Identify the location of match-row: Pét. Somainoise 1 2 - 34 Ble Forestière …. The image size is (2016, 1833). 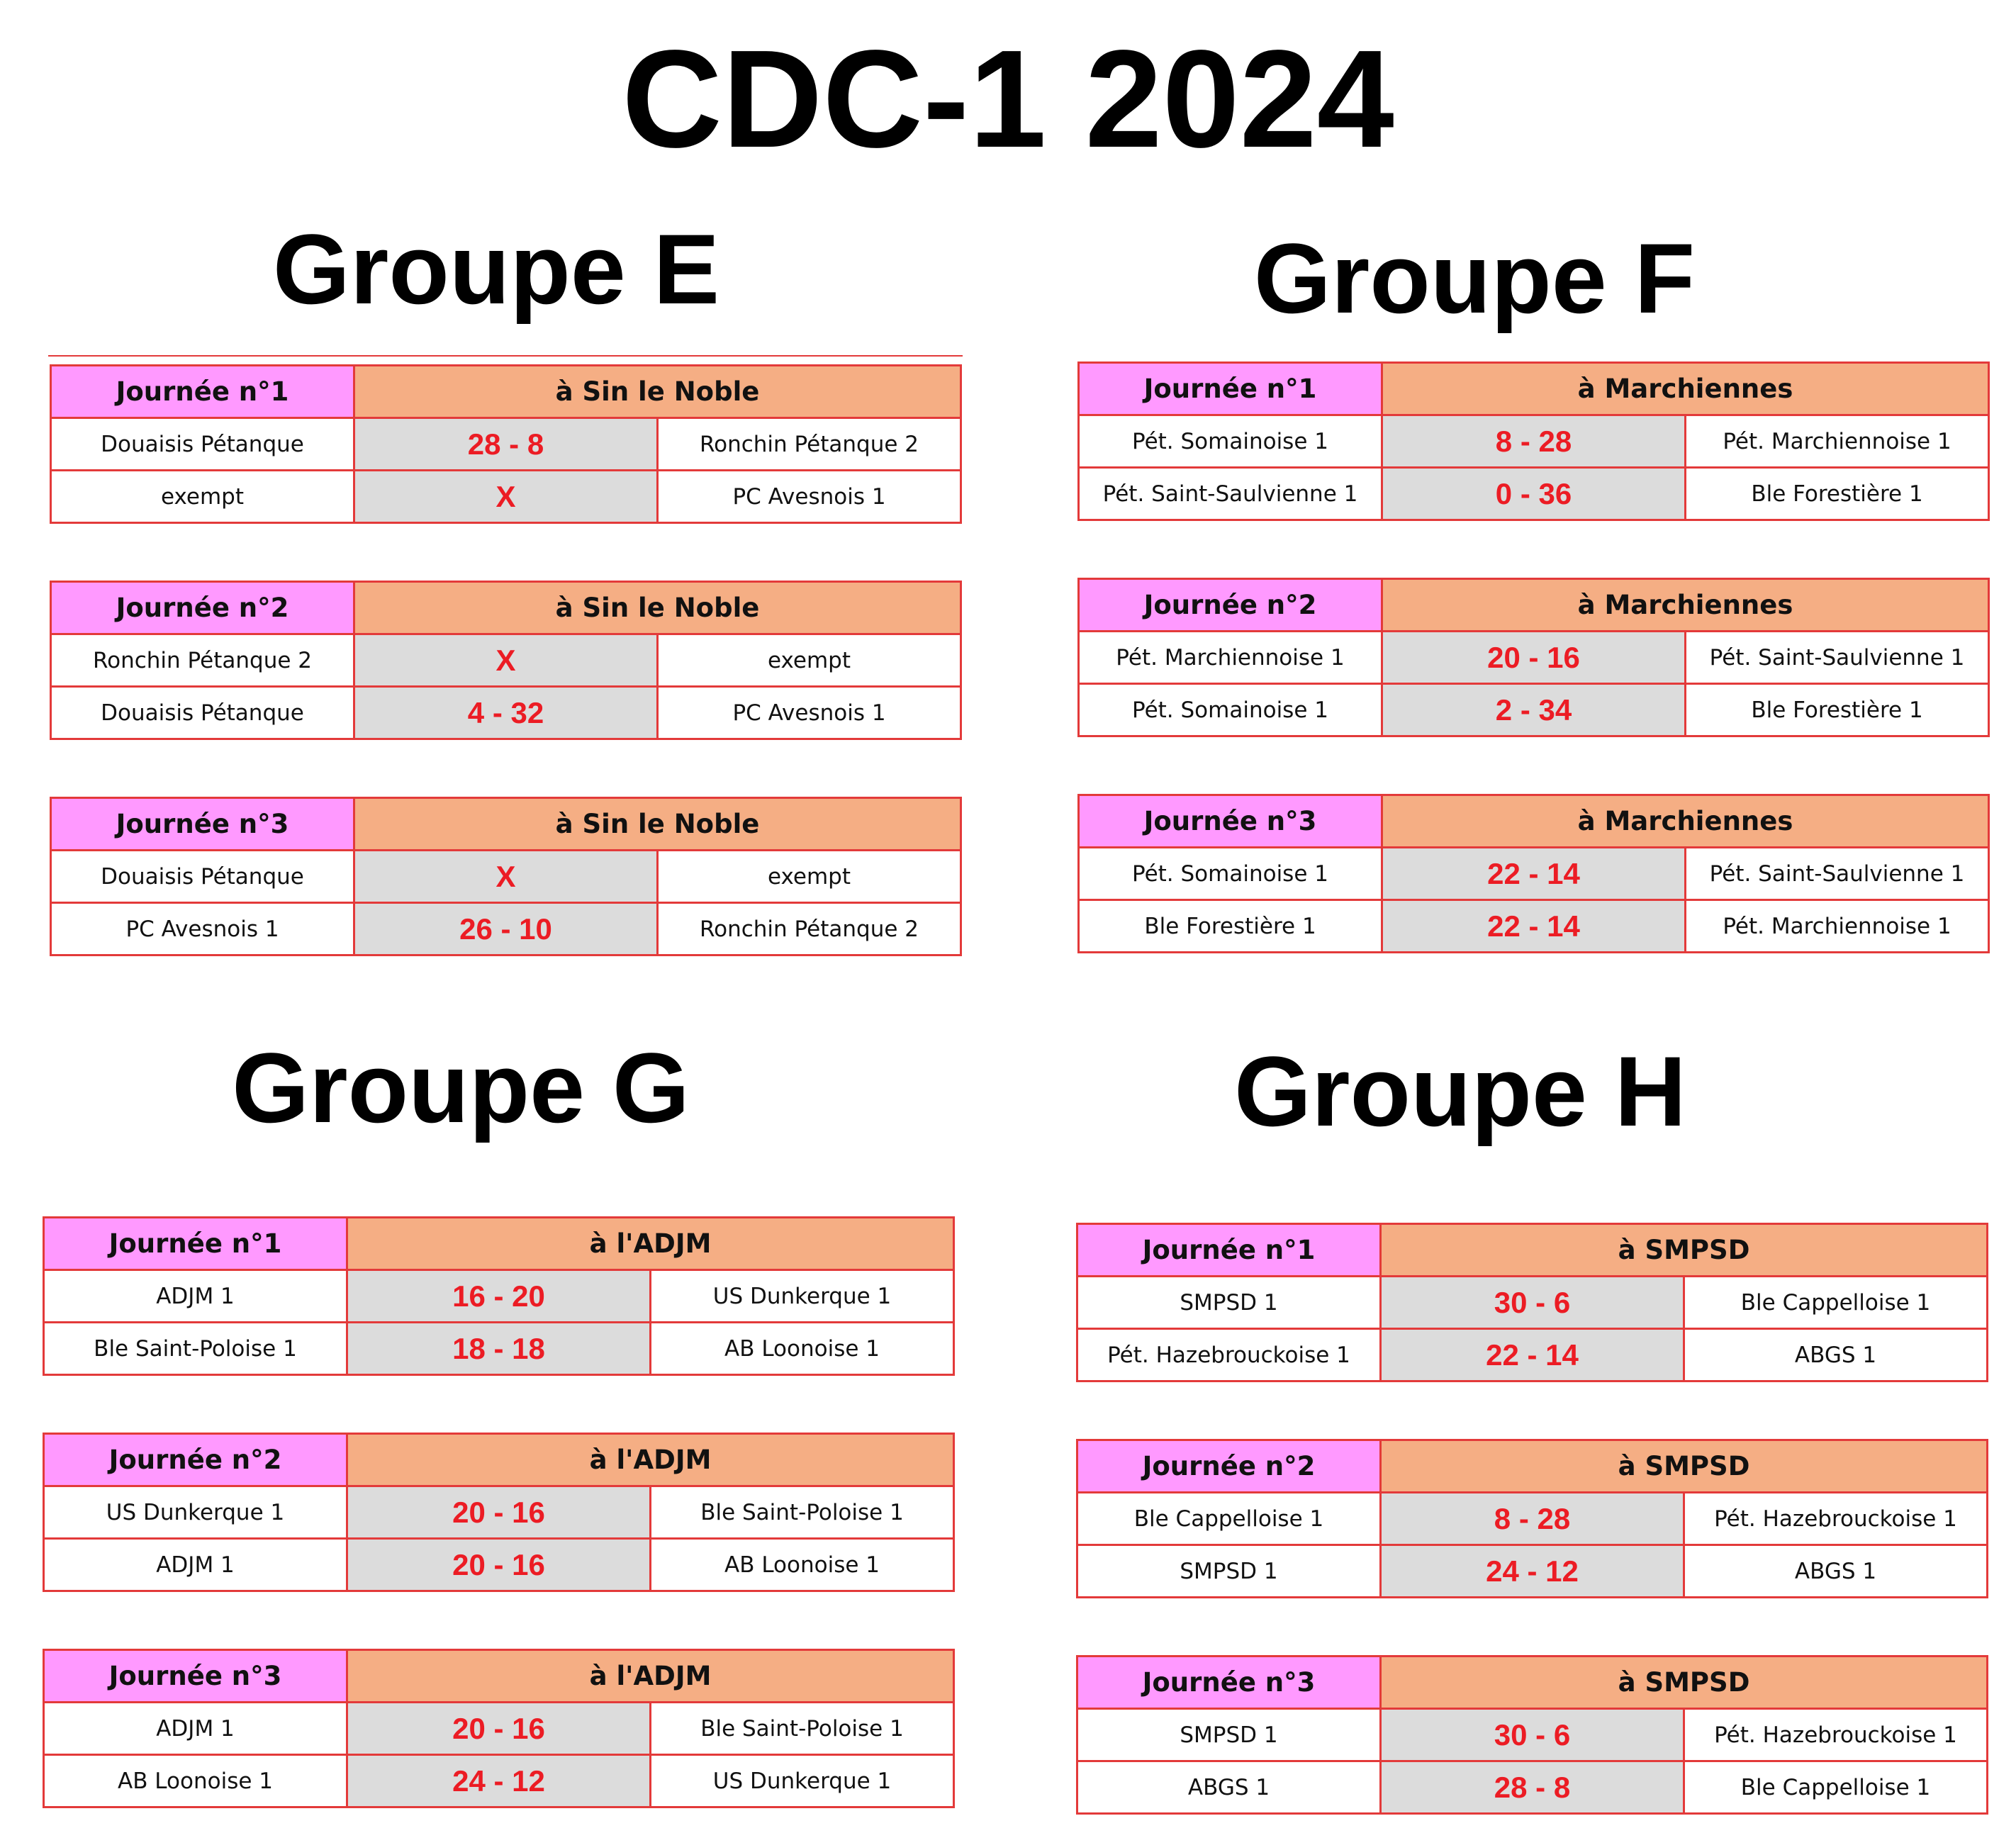
(1534, 710).